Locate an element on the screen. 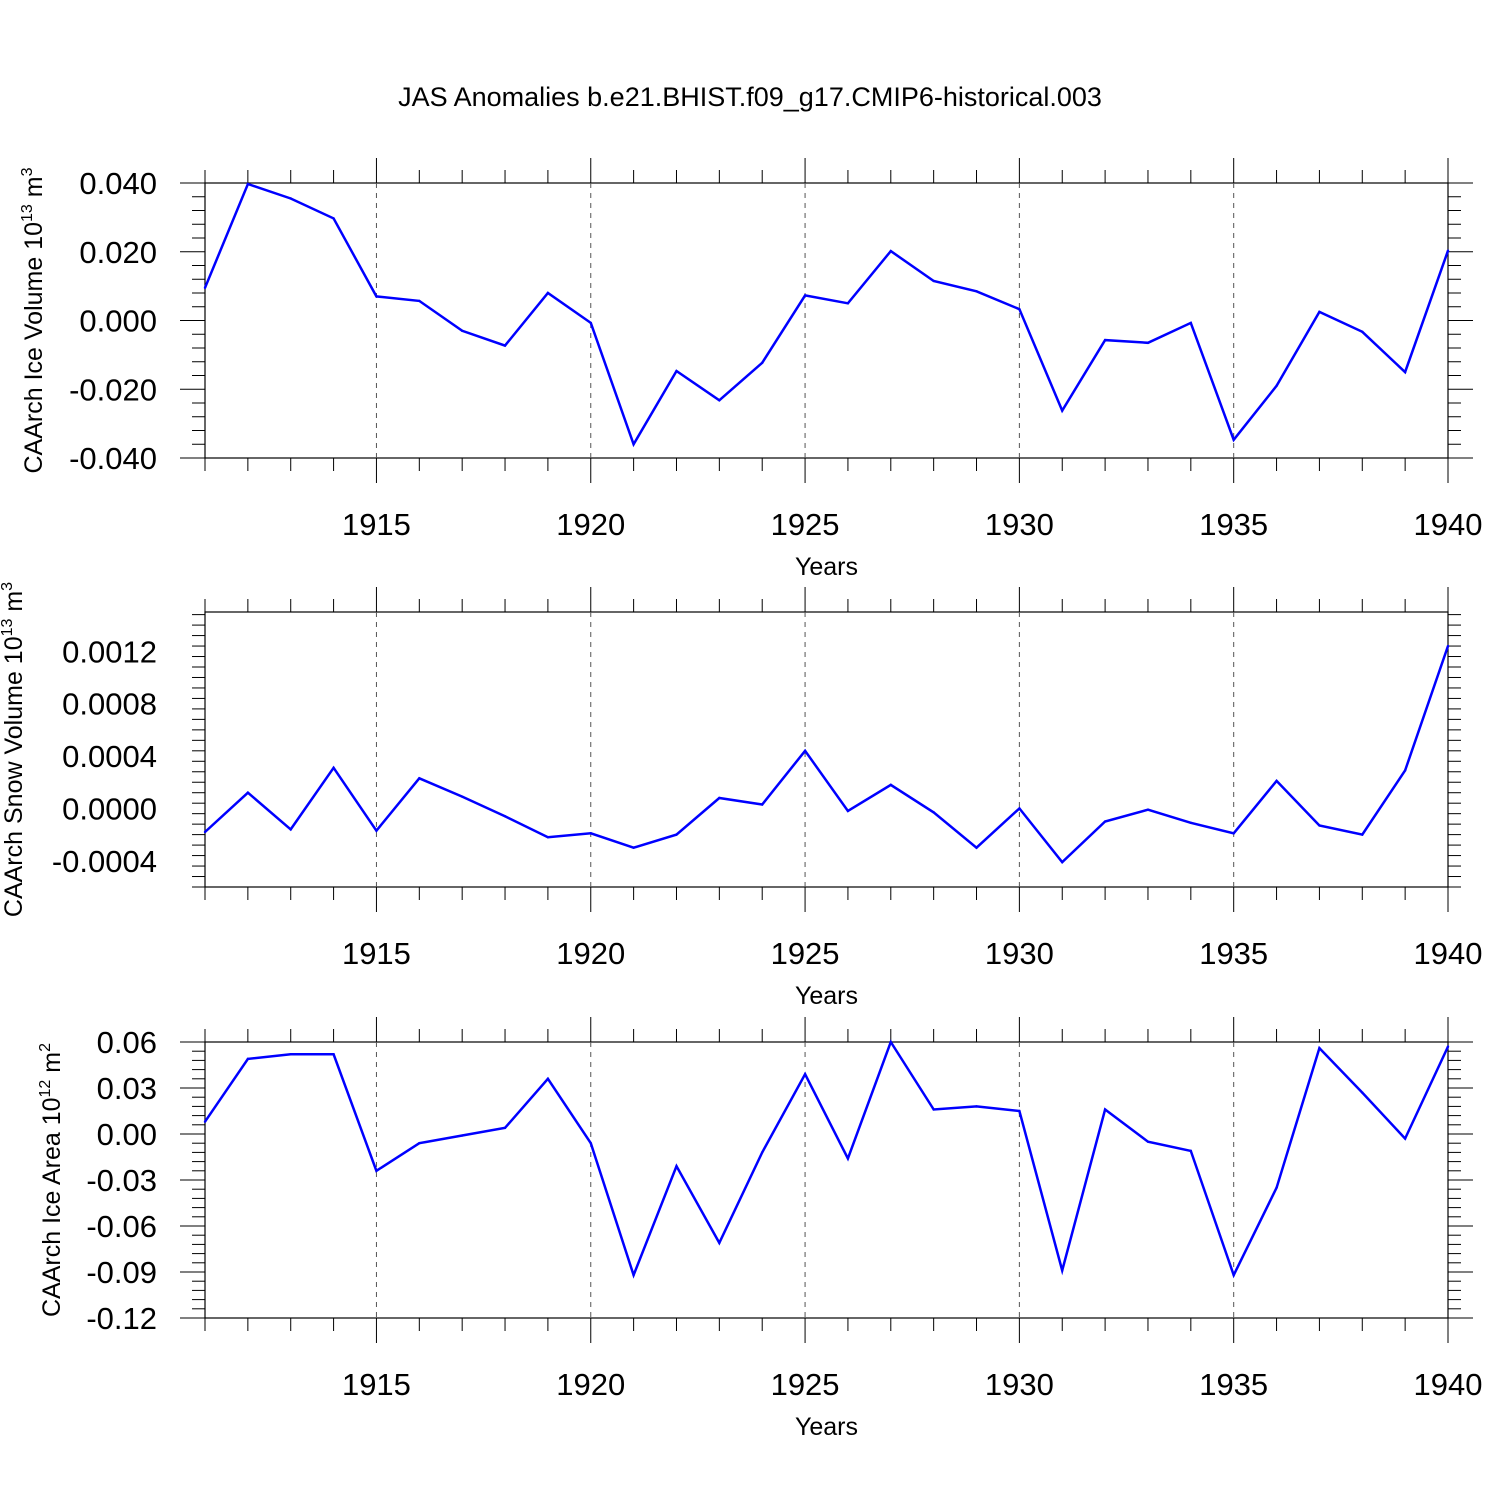 The image size is (1500, 1505). y-axis-label: CAArch Ice Area 1012 m2 is located at coordinates (51, 1180).